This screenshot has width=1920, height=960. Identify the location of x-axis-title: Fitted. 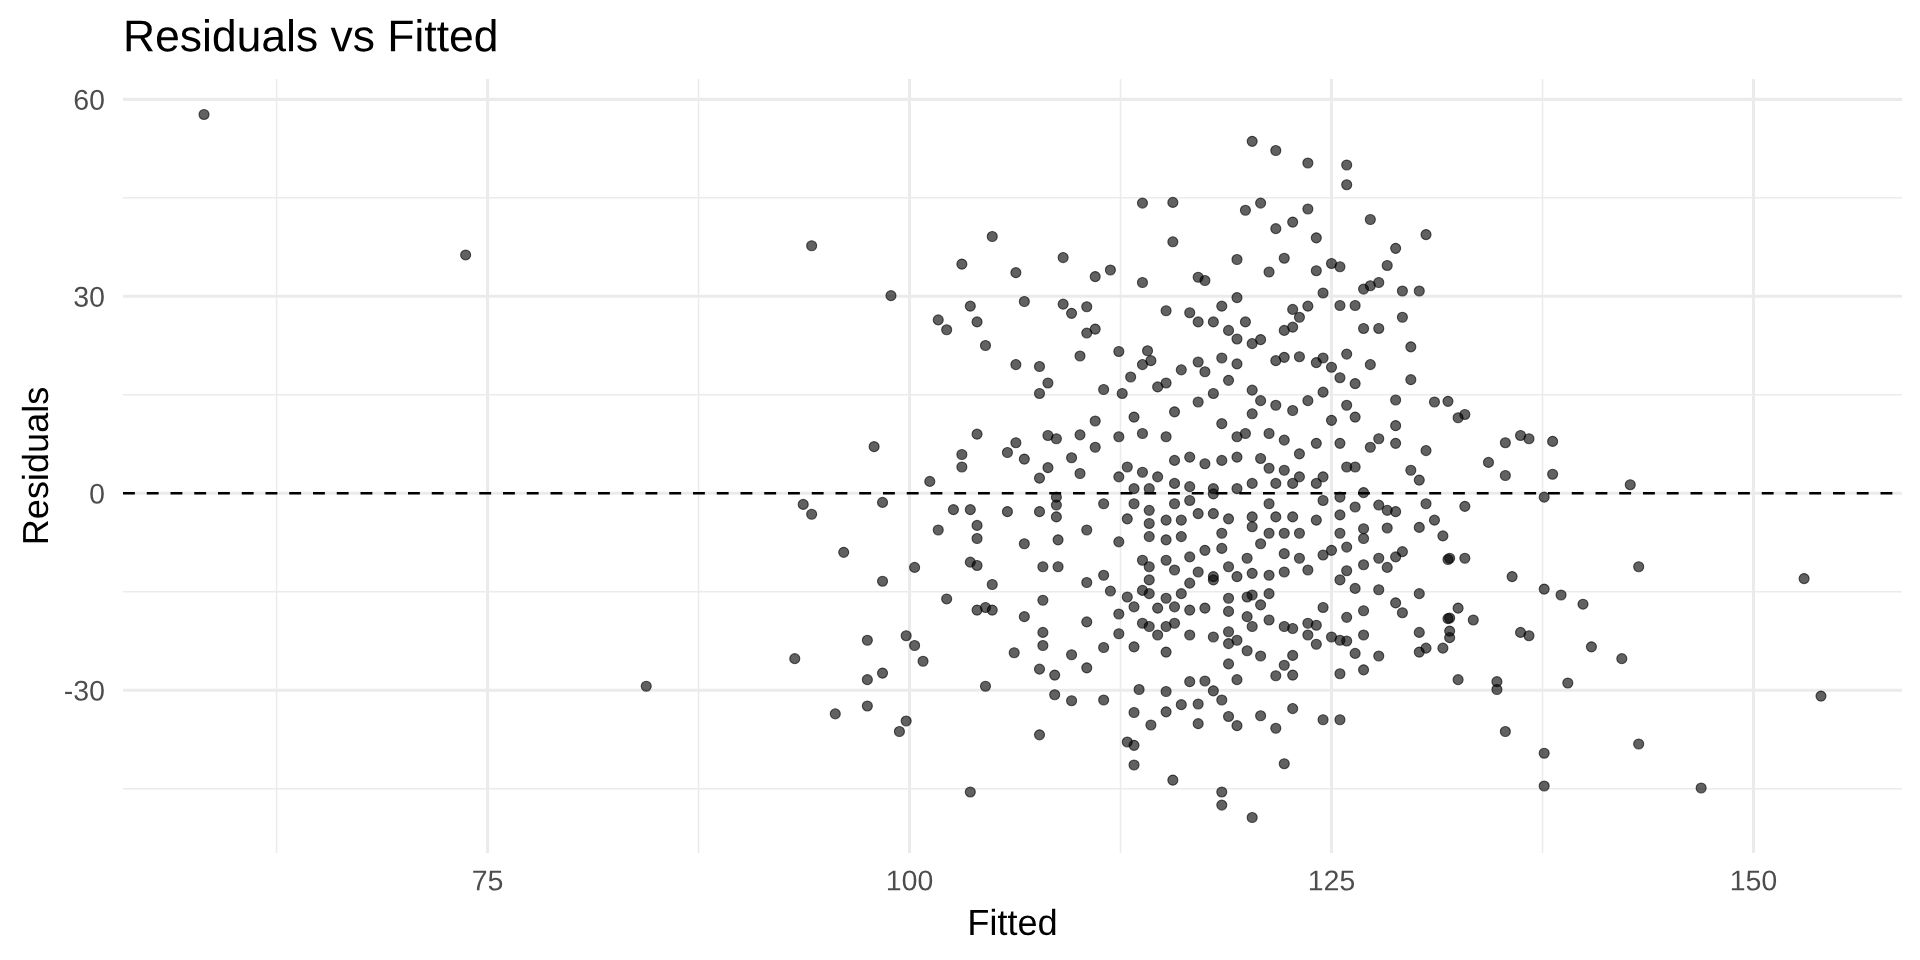
(1013, 922).